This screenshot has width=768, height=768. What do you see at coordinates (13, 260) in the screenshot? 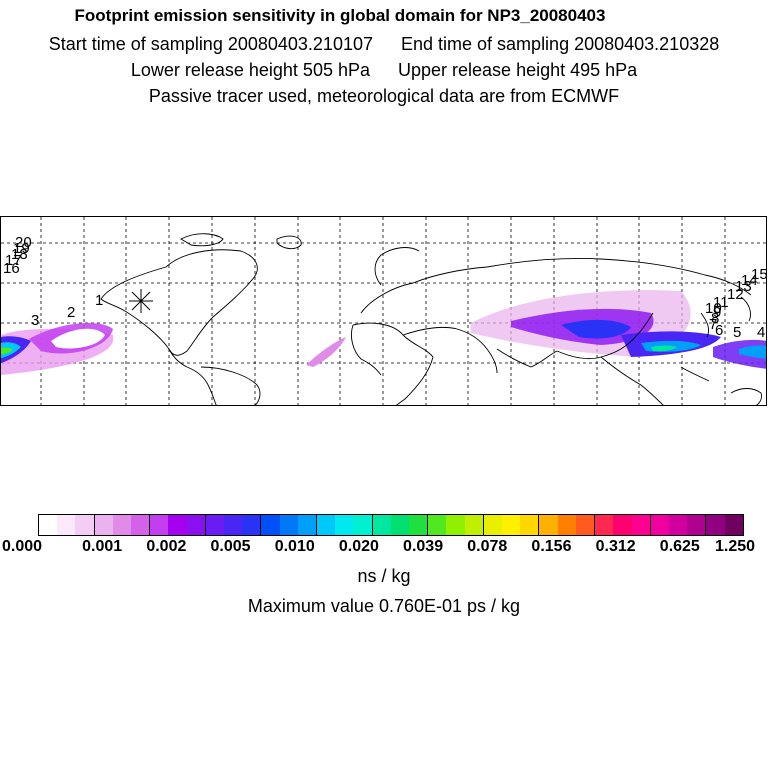
I see `day-label: 17` at bounding box center [13, 260].